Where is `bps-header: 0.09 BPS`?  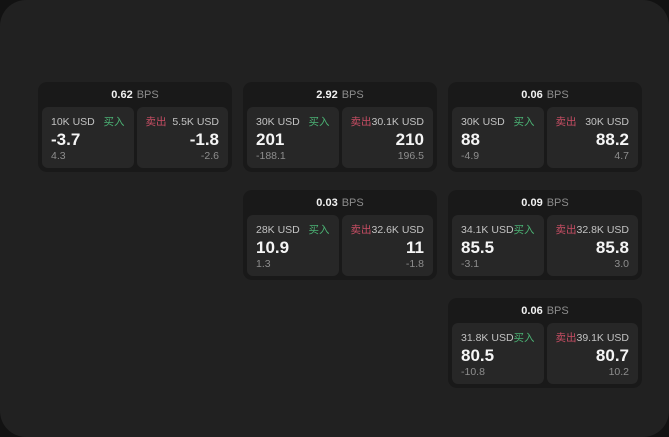
bps-header: 0.09 BPS is located at coordinates (545, 202).